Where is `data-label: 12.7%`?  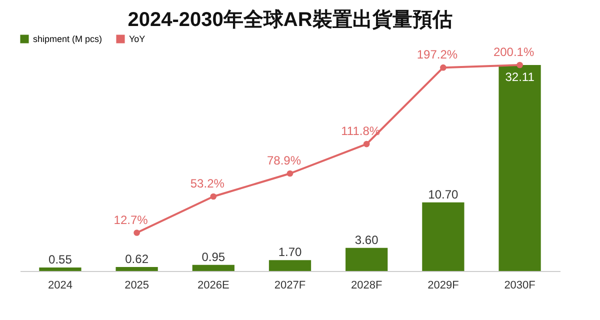 data-label: 12.7% is located at coordinates (131, 219).